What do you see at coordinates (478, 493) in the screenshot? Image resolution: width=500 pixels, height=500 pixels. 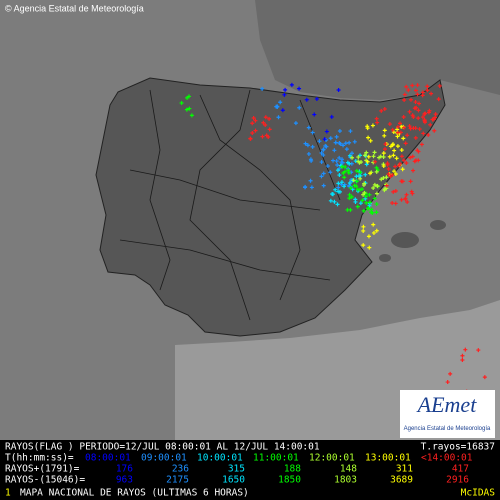 I see `footer-system: McIDAS` at bounding box center [478, 493].